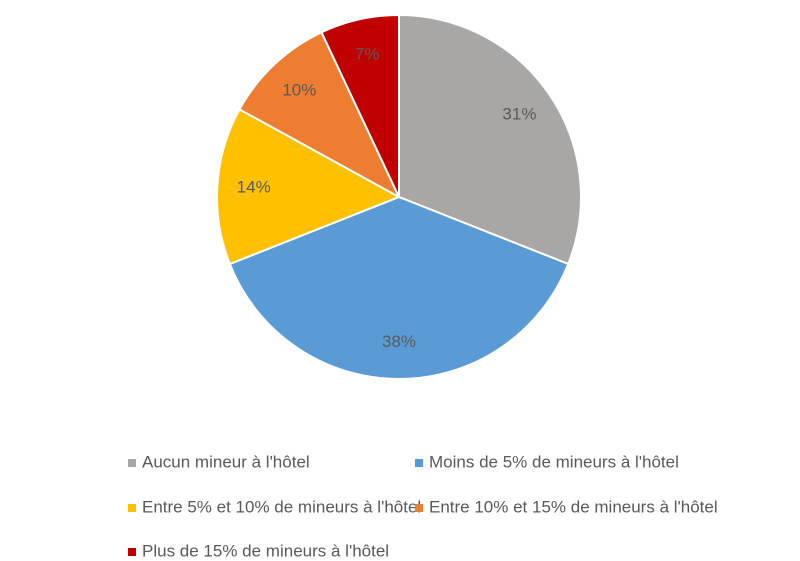 Image resolution: width=800 pixels, height=561 pixels. Describe the element at coordinates (367, 53) in the screenshot. I see `data-label: 7%` at that location.